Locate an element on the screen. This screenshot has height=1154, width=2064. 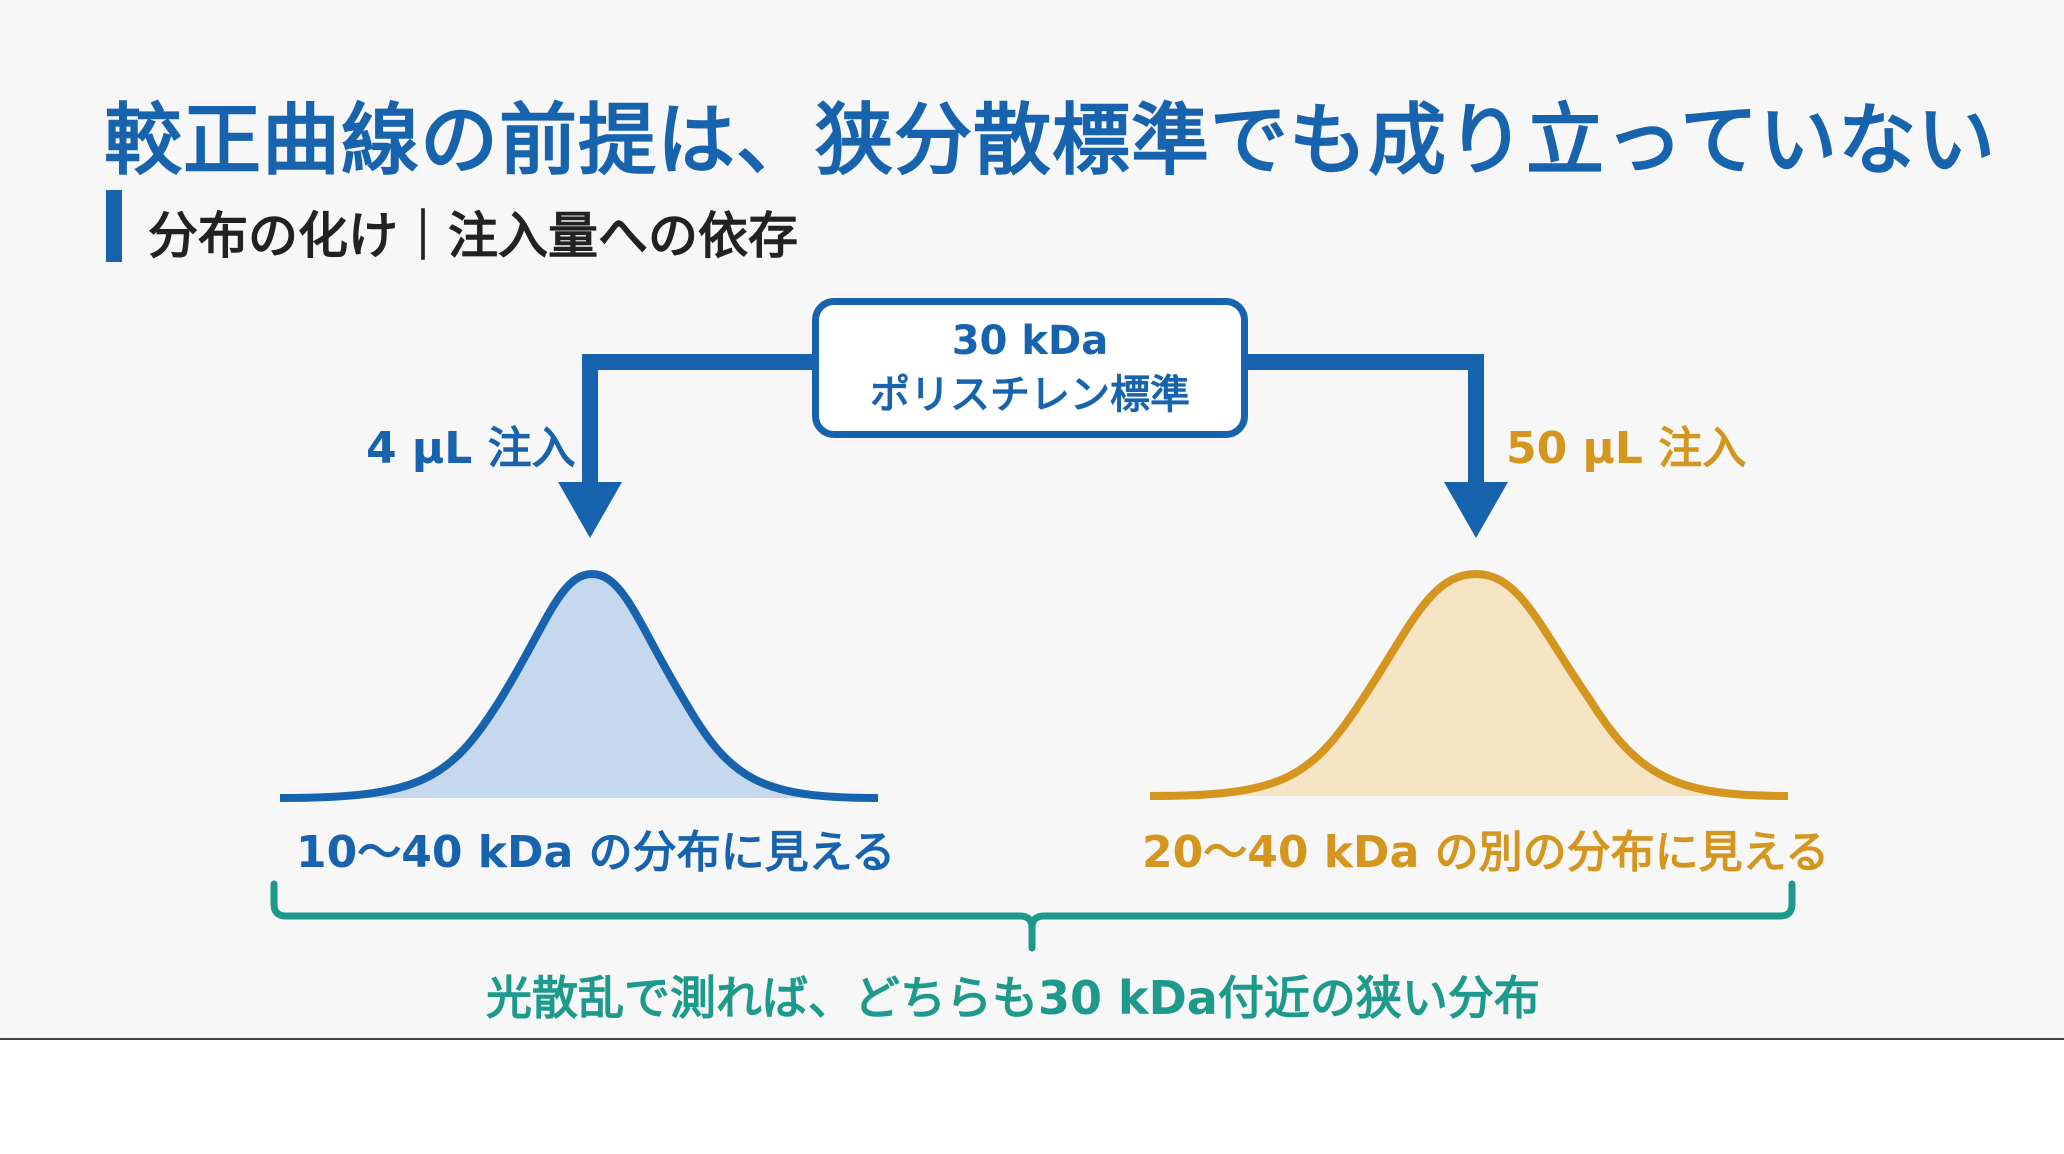
right-distribution-fill is located at coordinates (1469, 685).